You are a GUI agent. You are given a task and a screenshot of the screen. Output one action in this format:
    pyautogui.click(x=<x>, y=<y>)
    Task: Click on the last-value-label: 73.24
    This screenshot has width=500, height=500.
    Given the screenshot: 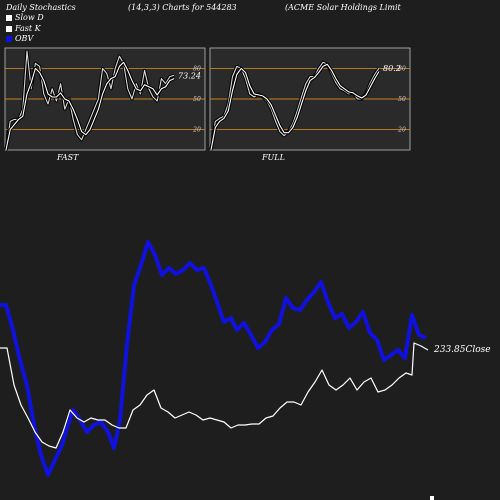 What is the action you would take?
    pyautogui.click(x=189, y=75)
    